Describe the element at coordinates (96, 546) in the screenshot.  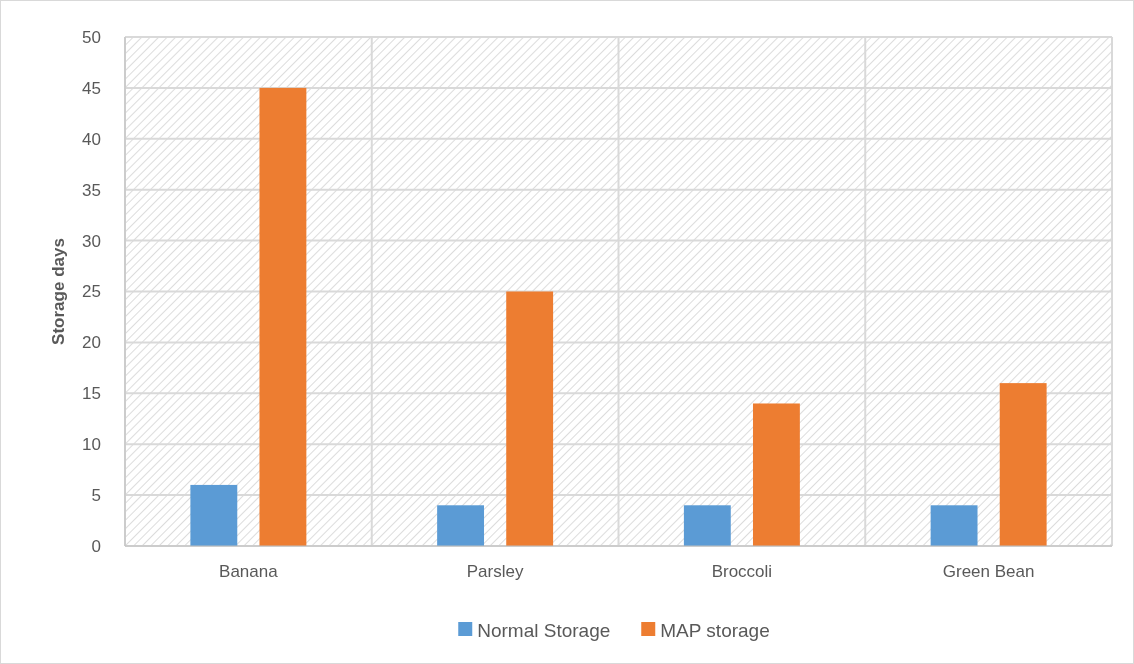
I see `y-tick-label: 0` at that location.